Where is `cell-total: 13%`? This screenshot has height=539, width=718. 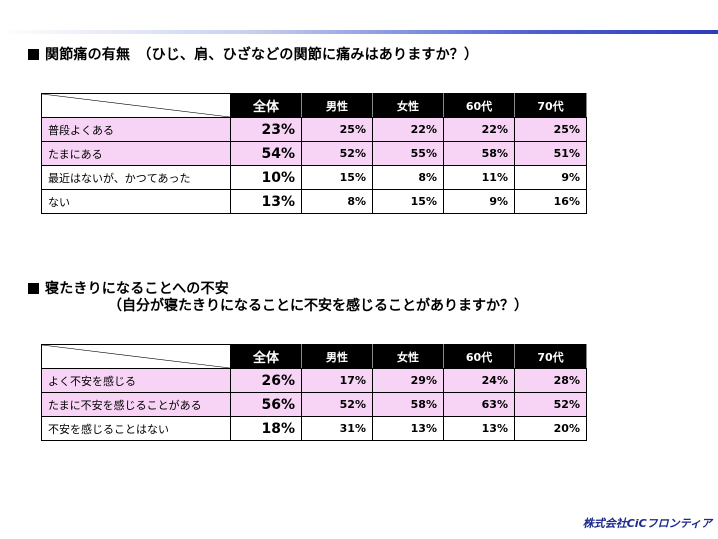
cell-total: 13% is located at coordinates (266, 201).